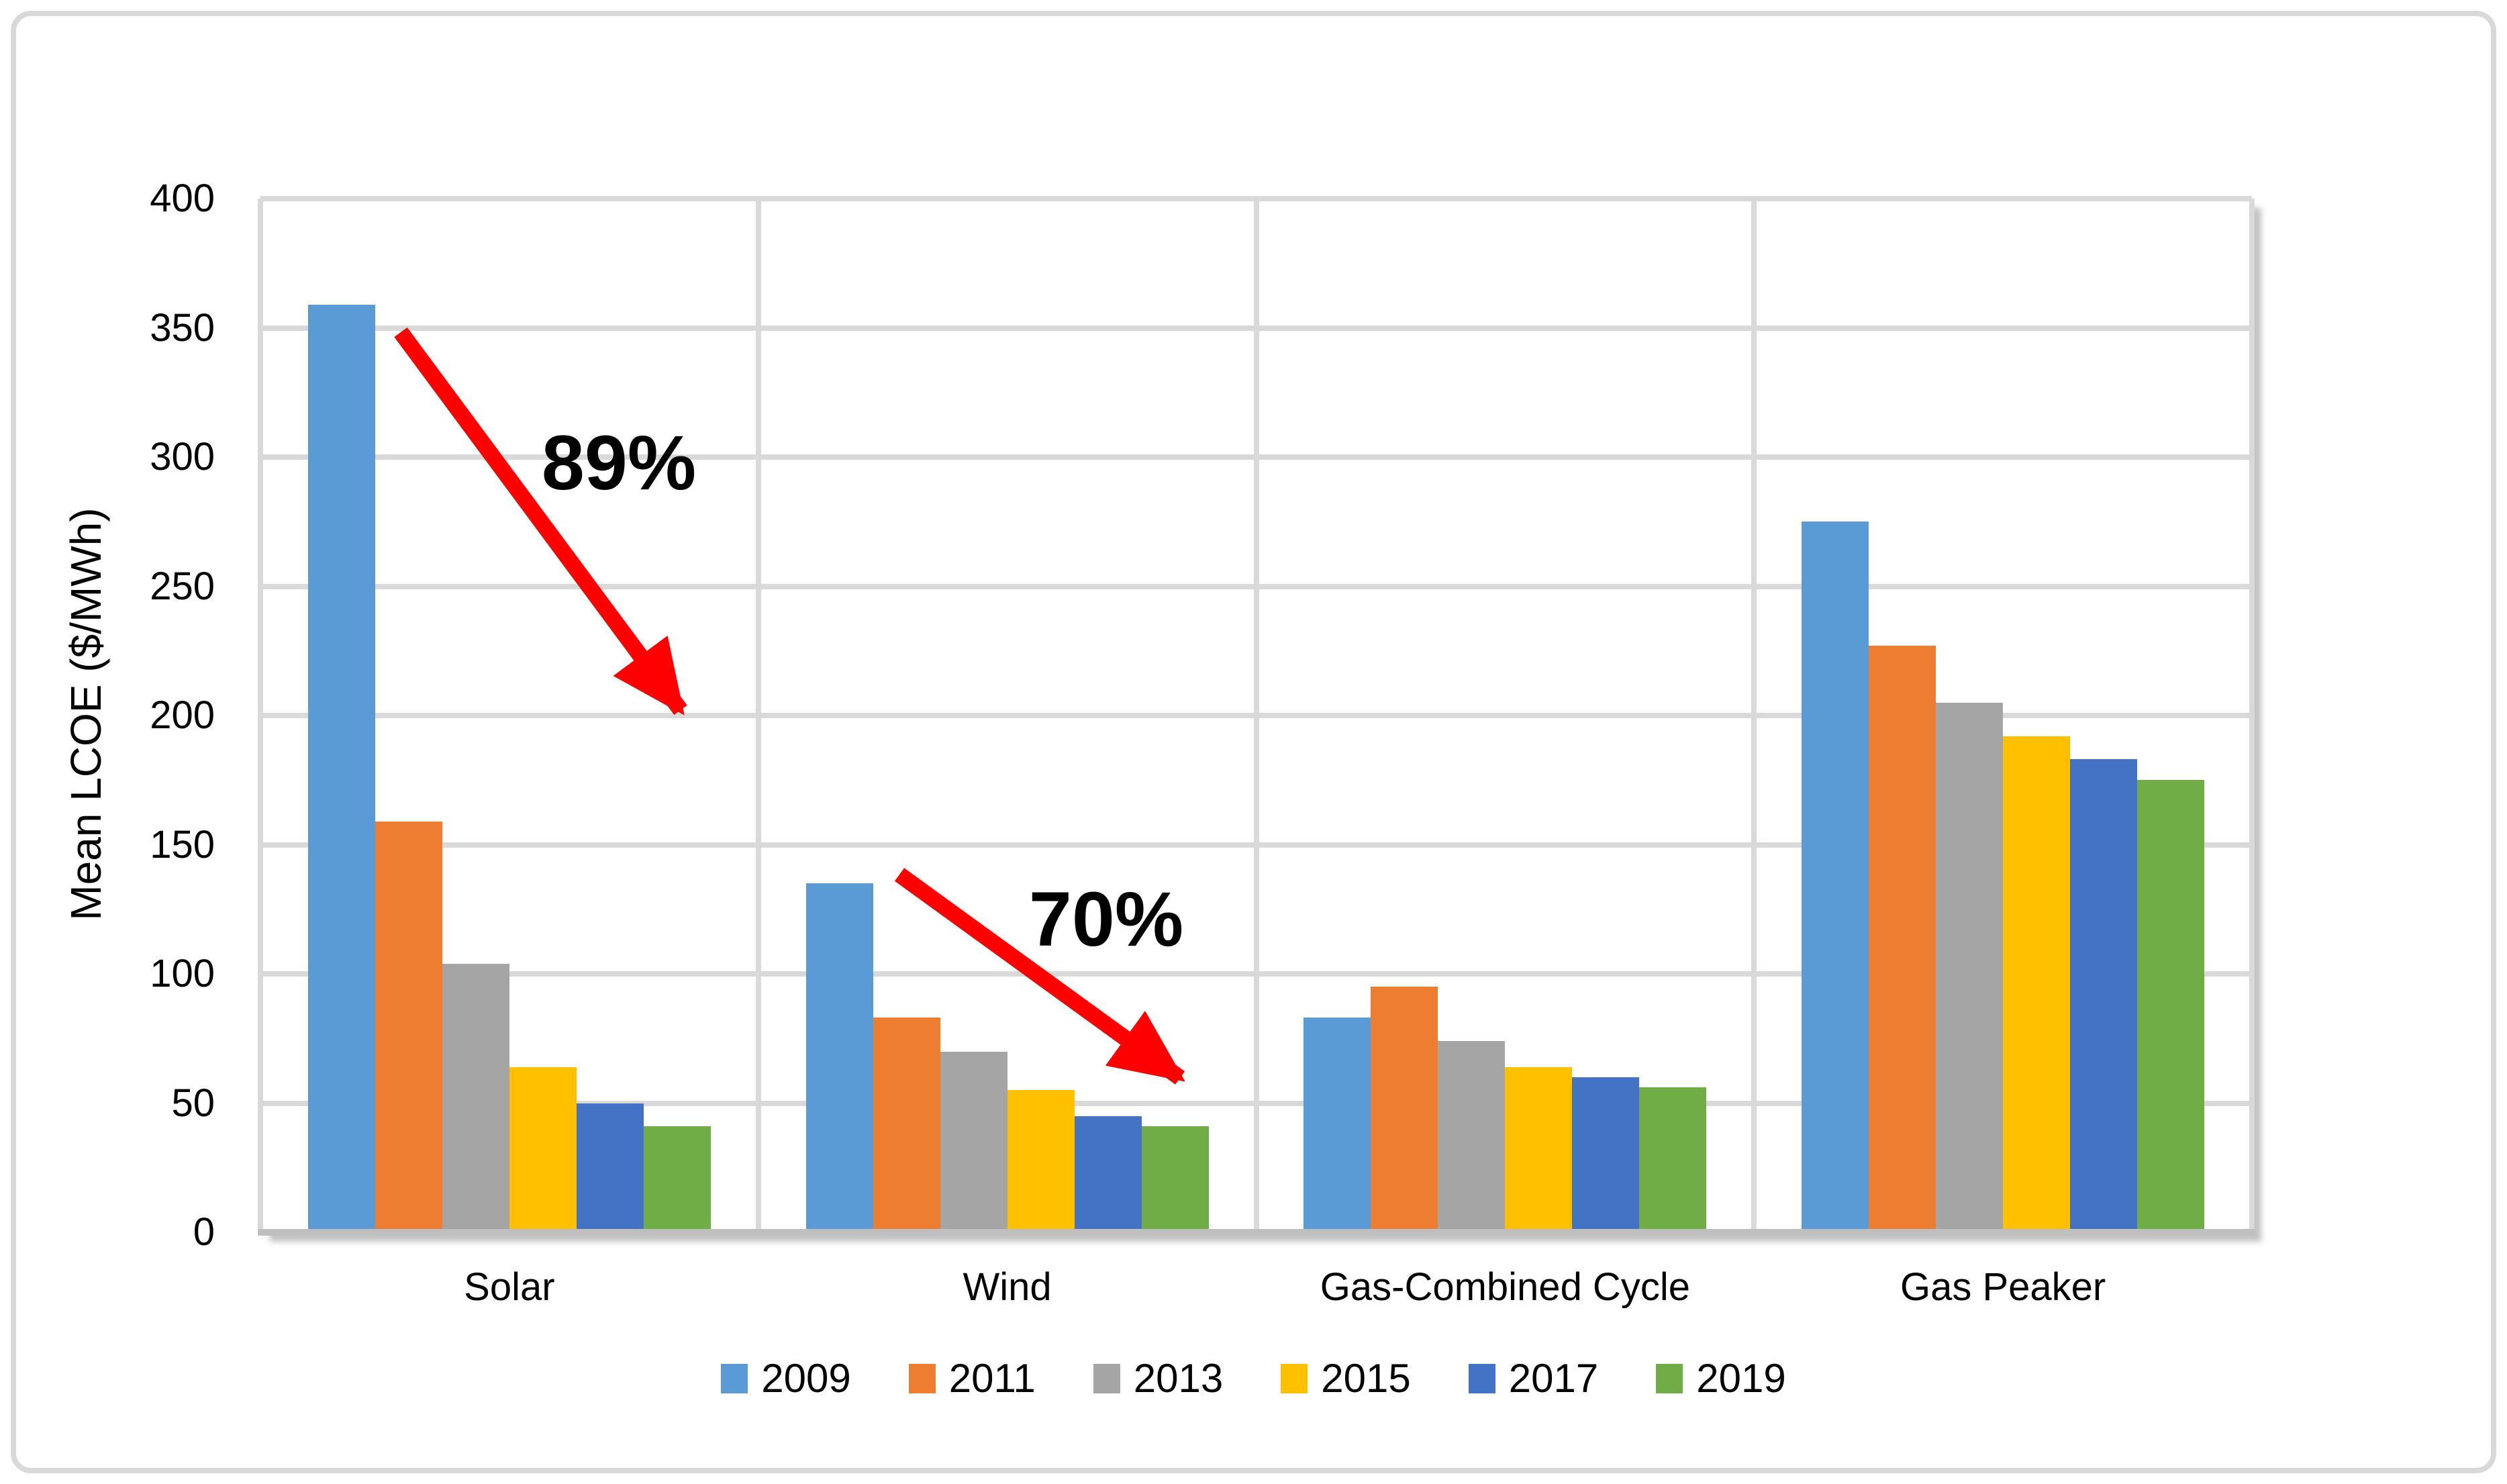  I want to click on bar-gas-peaker-2017, so click(2104, 996).